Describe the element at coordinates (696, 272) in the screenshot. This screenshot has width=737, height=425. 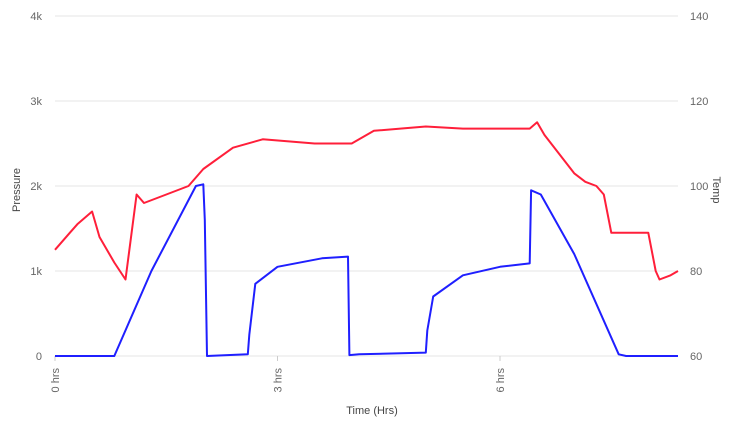
I see `right-tick-label: 80` at that location.